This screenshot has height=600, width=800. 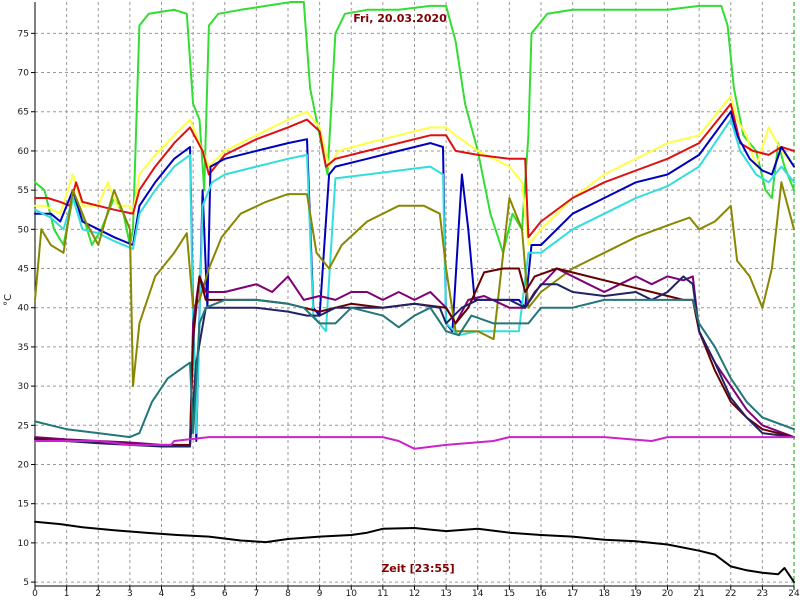 I want to click on x-tick-label: 19, so click(x=636, y=594).